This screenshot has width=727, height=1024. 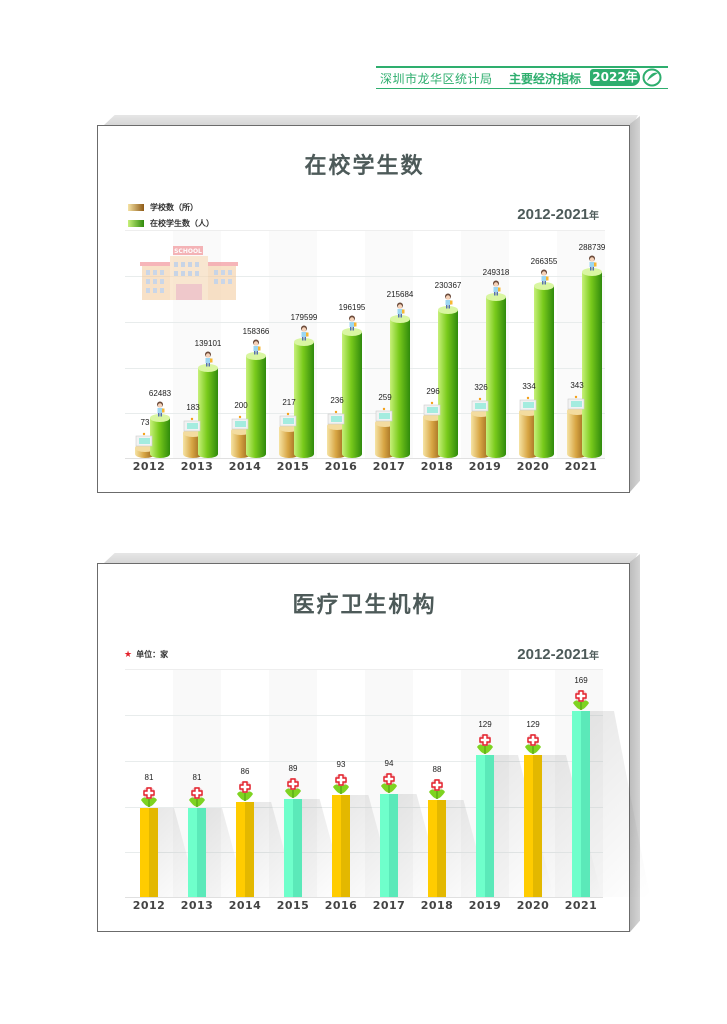 What do you see at coordinates (594, 656) in the screenshot?
I see `chart2-range-suffix: 年` at bounding box center [594, 656].